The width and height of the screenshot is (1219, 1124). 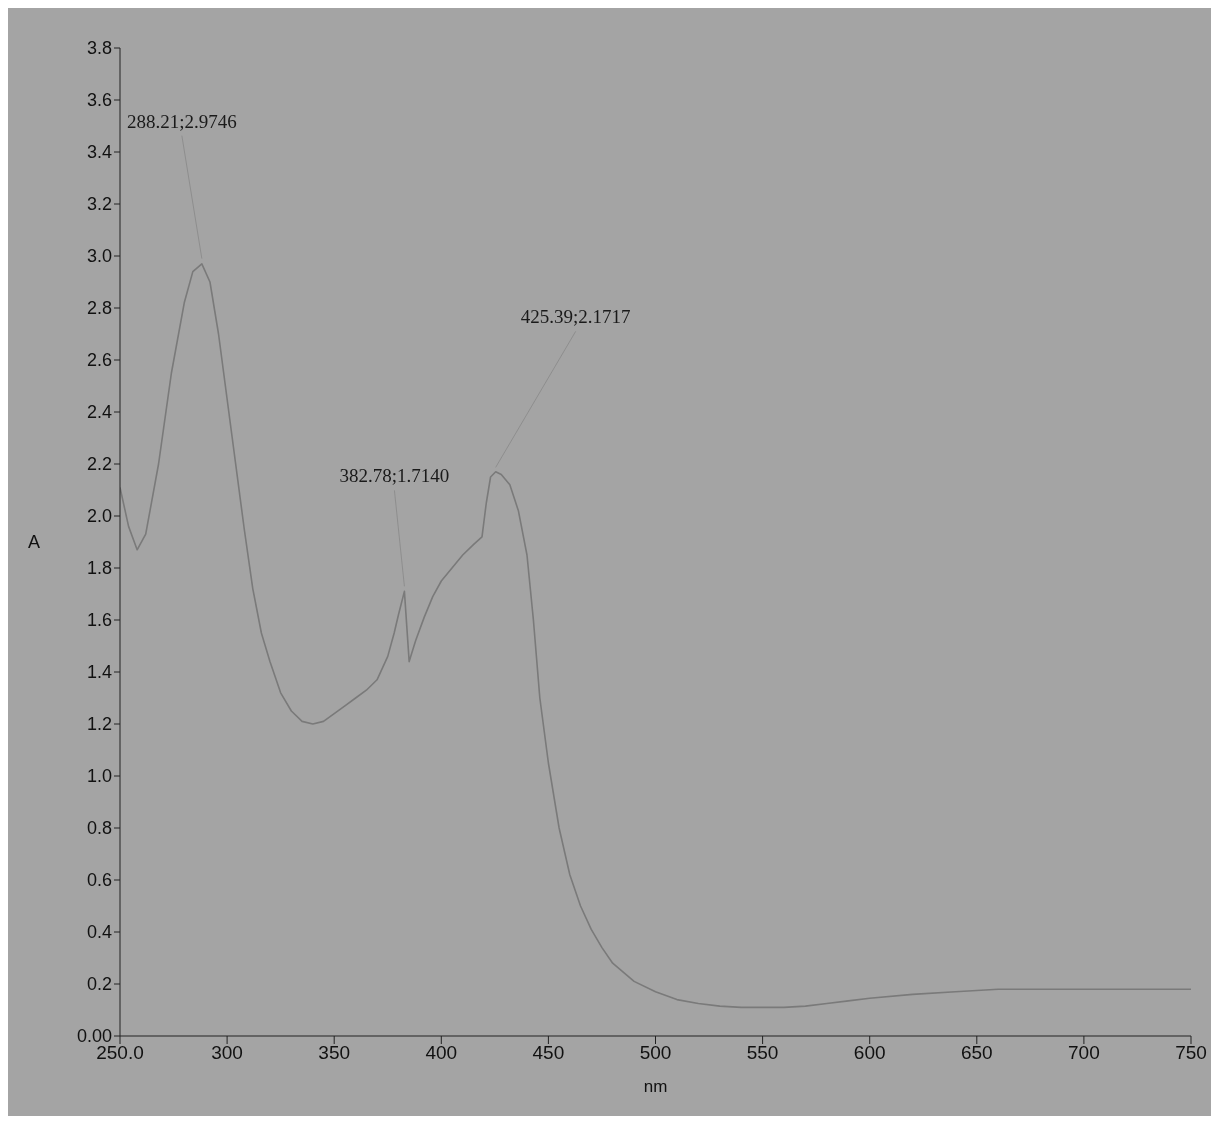 I want to click on y-tick-label: 1.0, so click(x=99, y=776).